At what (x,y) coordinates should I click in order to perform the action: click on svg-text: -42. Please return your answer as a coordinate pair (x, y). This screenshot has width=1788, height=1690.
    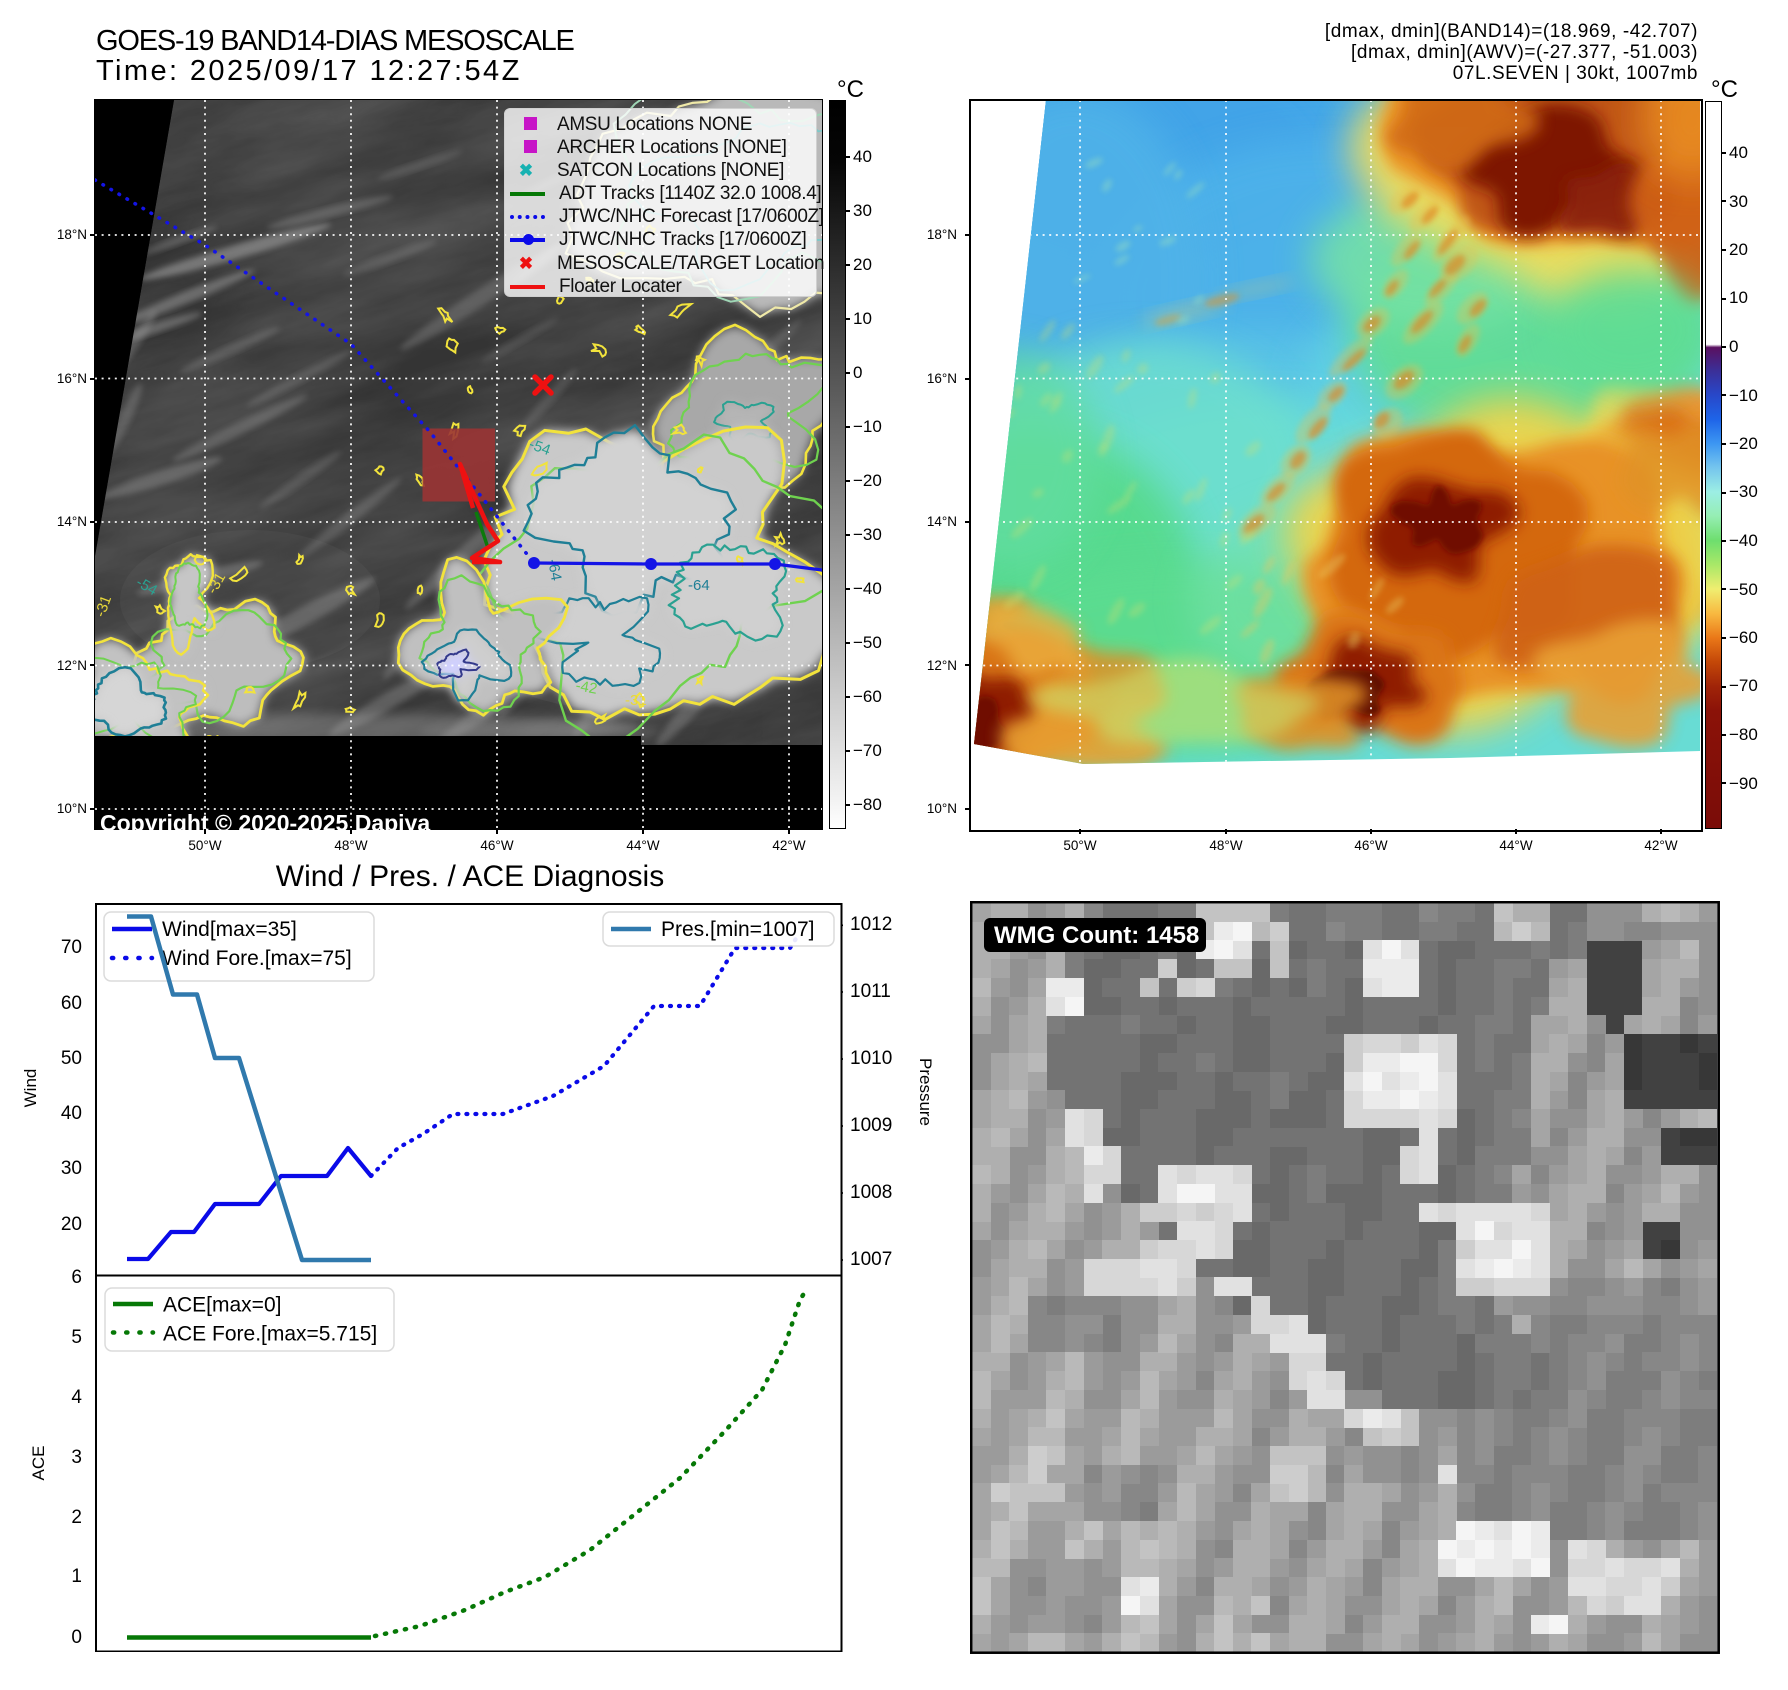
    Looking at the image, I should click on (586, 687).